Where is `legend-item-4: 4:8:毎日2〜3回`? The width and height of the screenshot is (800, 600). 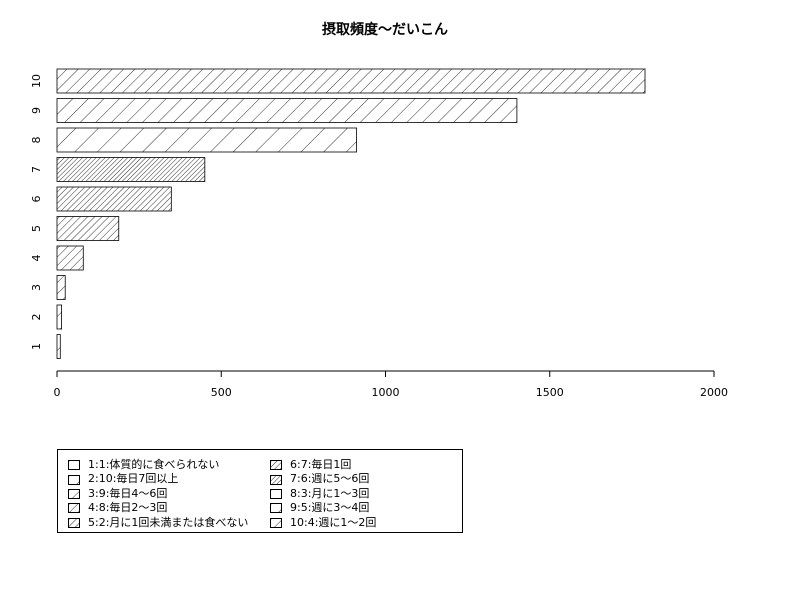
legend-item-4: 4:8:毎日2〜3回 is located at coordinates (158, 508).